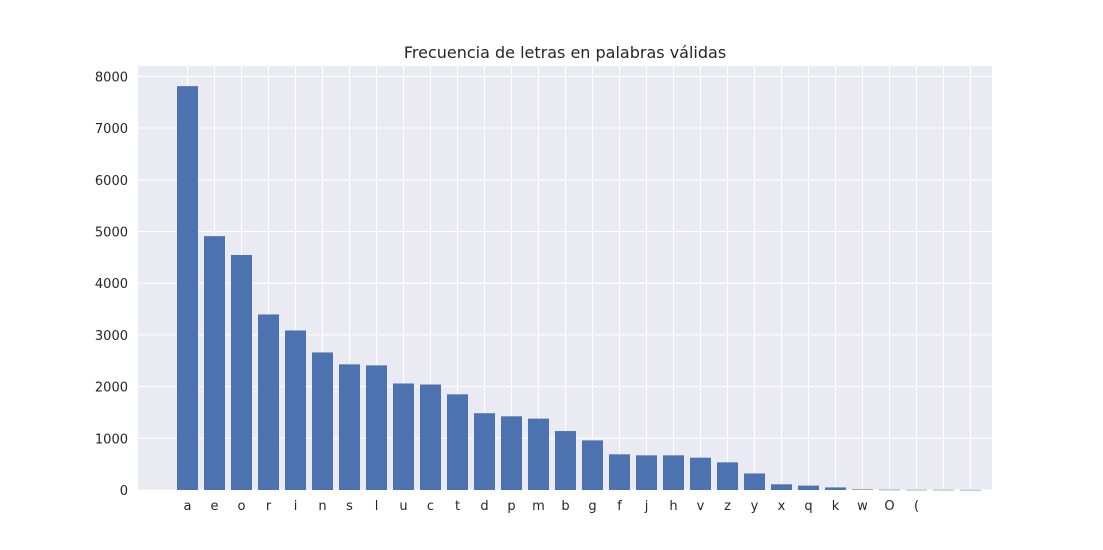  I want to click on x-tick-label: b, so click(565, 506).